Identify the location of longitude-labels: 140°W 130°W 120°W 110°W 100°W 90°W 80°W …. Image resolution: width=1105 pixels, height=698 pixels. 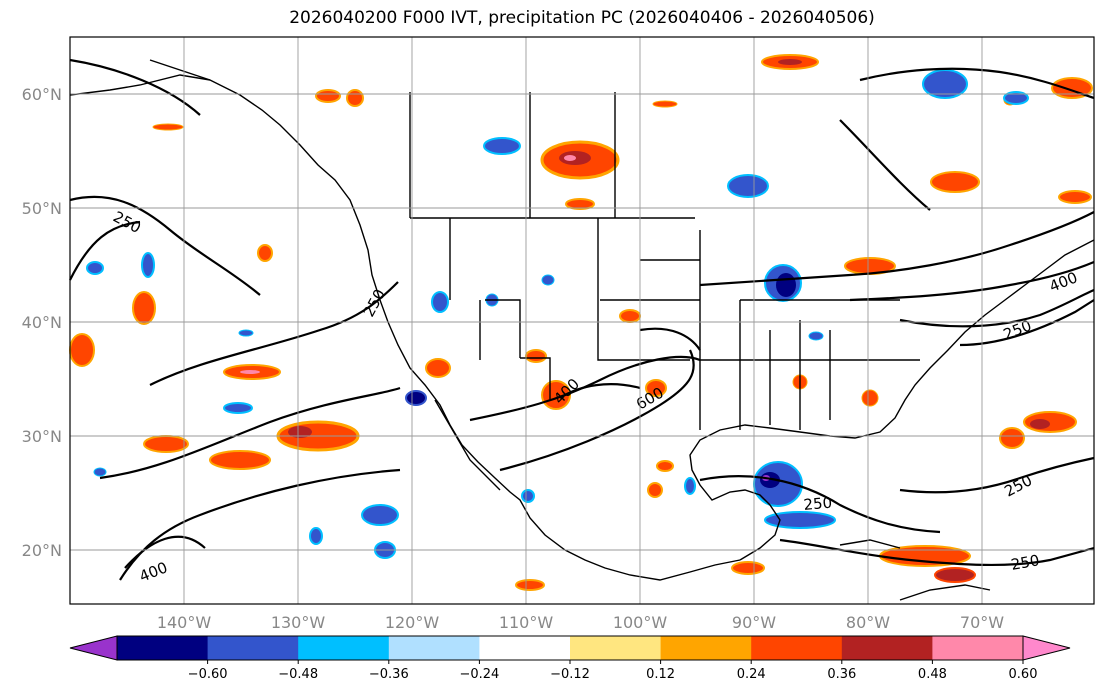
(580, 622).